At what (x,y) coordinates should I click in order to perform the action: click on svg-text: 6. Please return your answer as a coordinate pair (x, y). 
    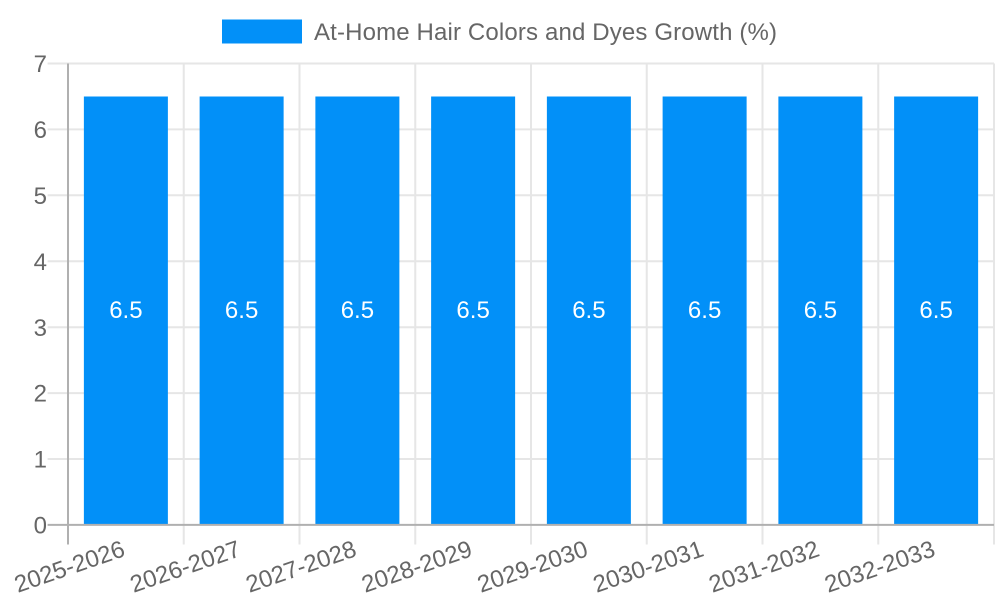
    Looking at the image, I should click on (40, 130).